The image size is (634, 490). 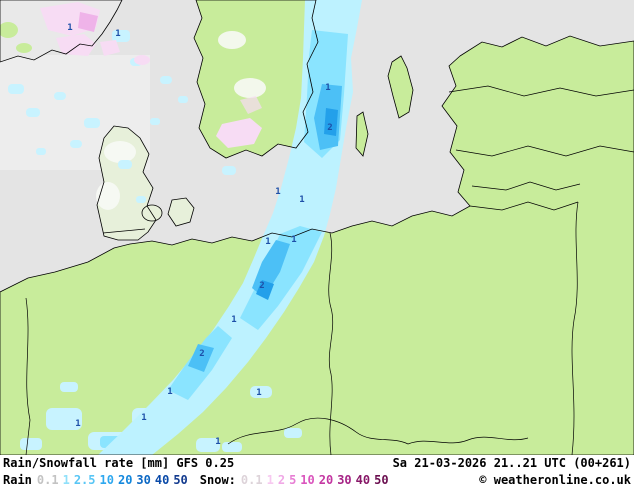 What do you see at coordinates (119, 463) in the screenshot?
I see `map-title: Rain/Snowfall rate [mm] GFS 0.25` at bounding box center [119, 463].